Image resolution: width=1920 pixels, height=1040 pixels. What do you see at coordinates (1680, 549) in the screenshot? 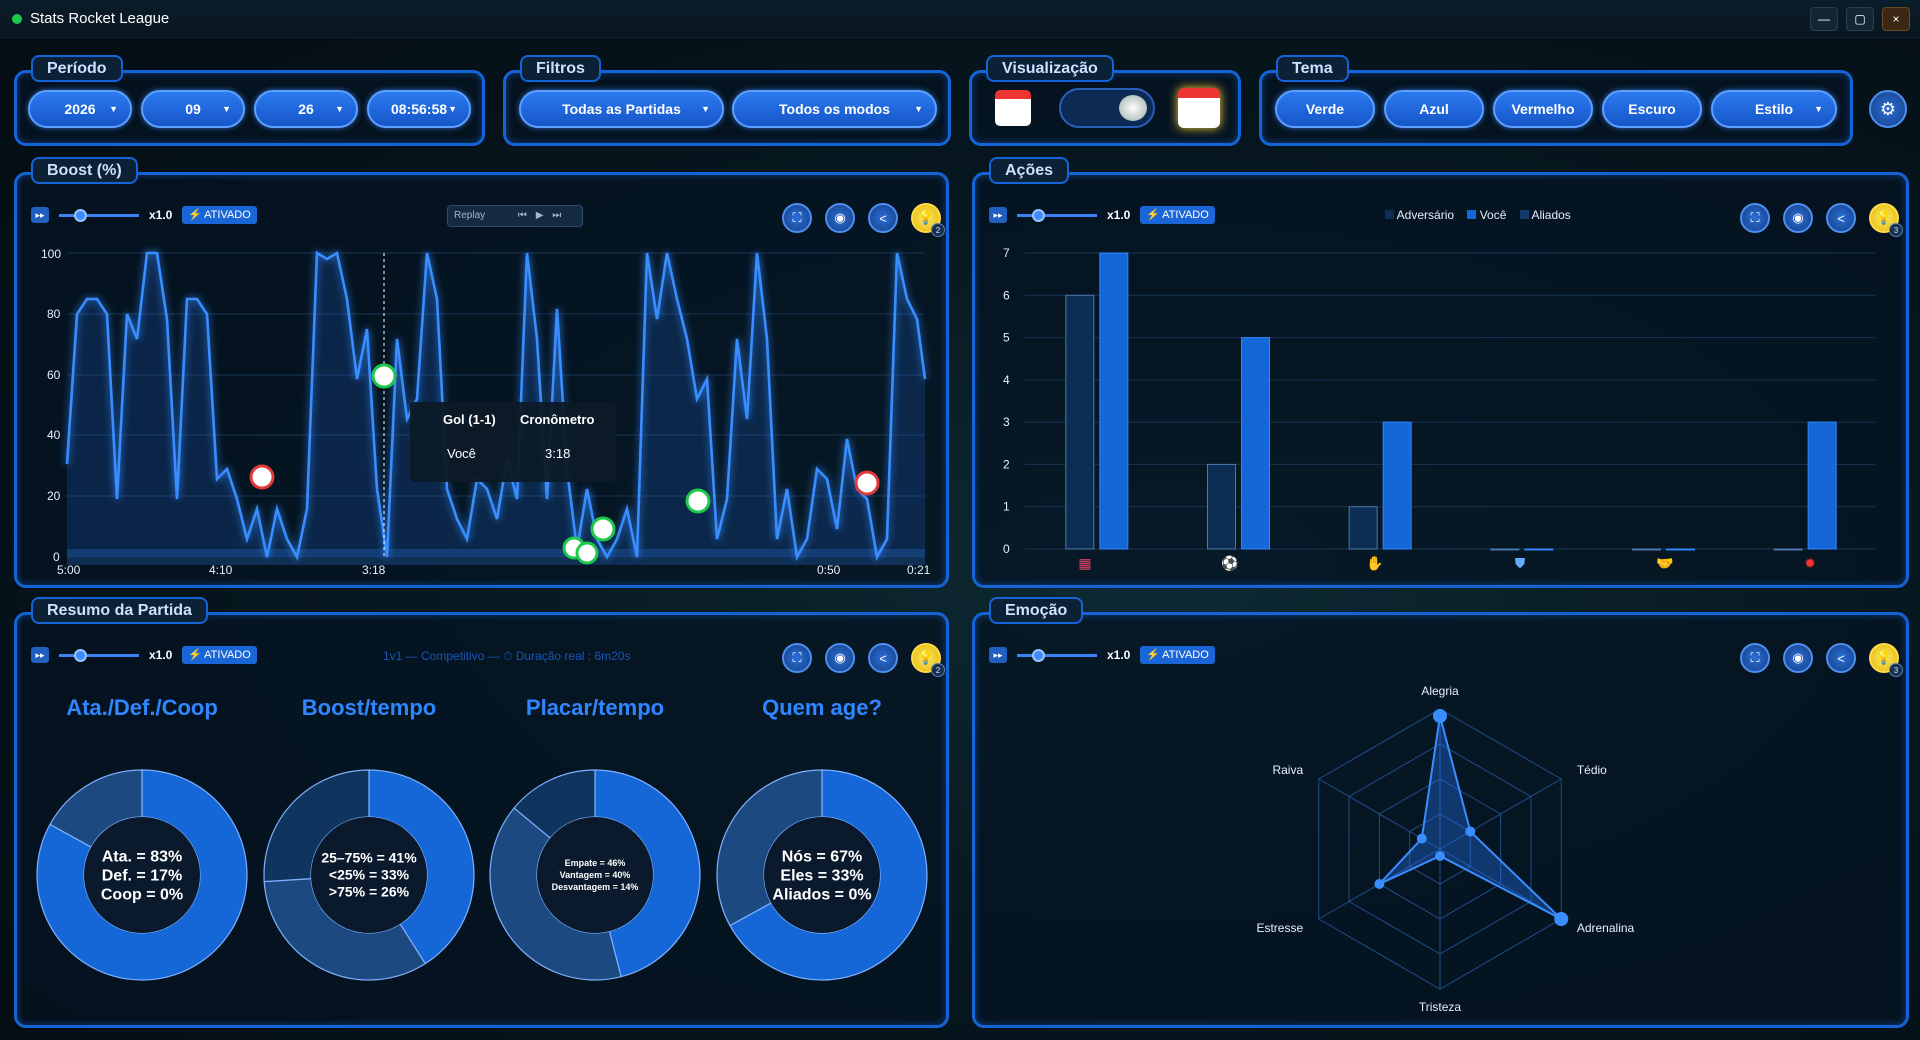
I see `bar-você-assist` at bounding box center [1680, 549].